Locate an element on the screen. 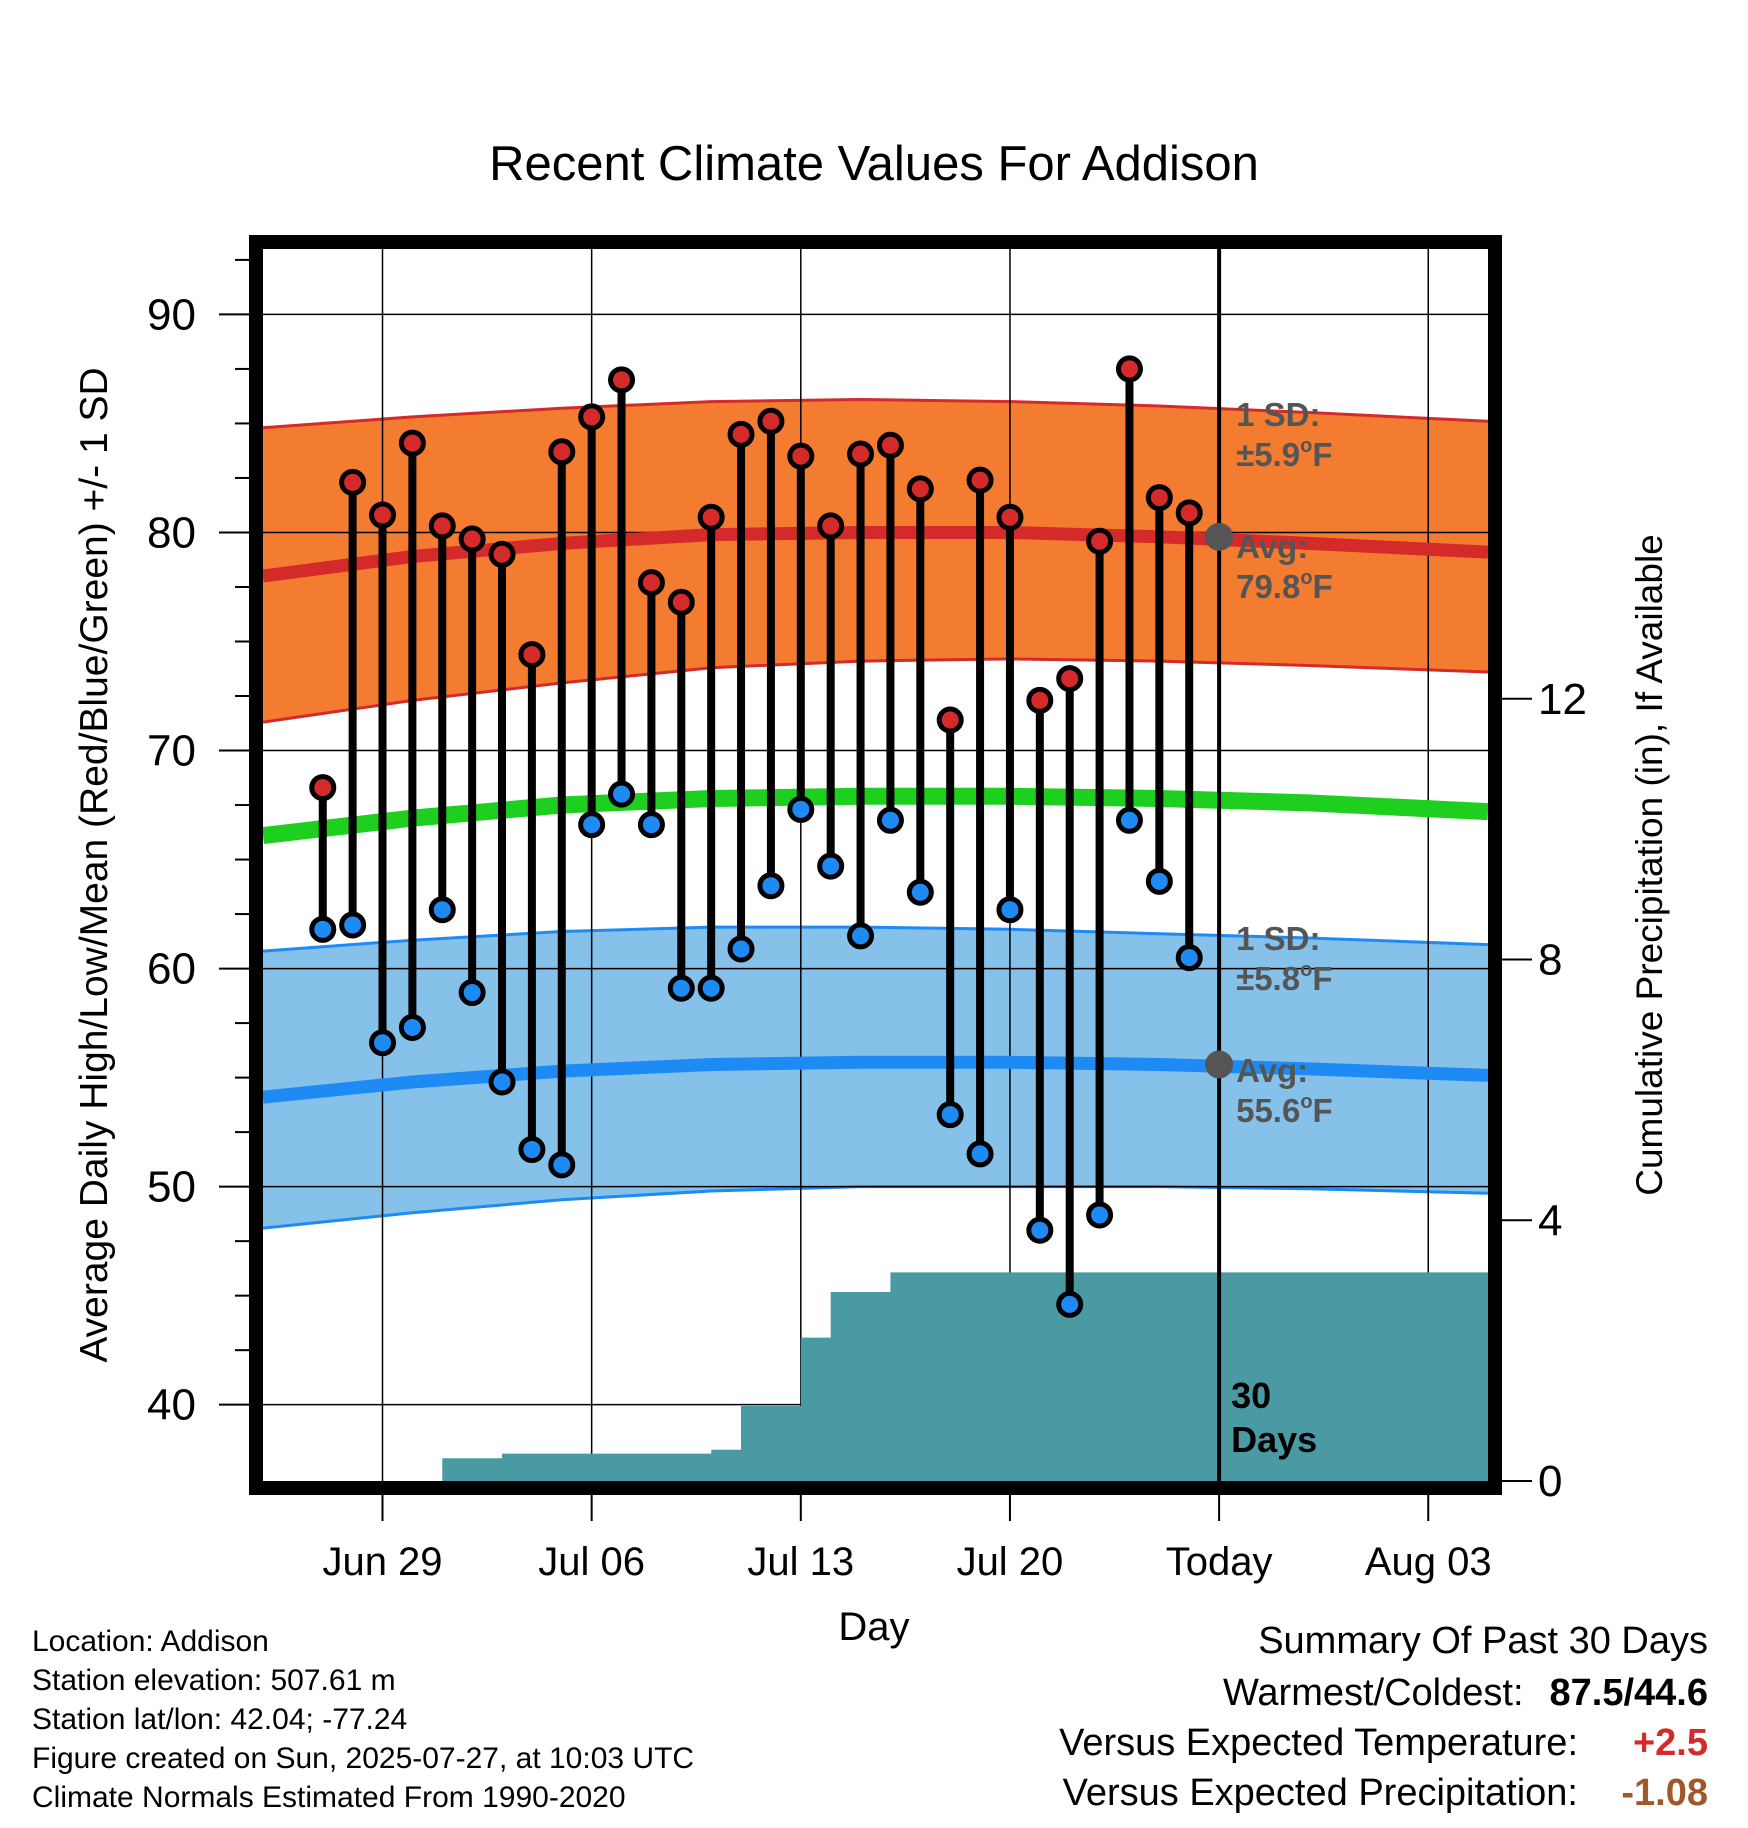 Image resolution: width=1748 pixels, height=1828 pixels. low-sd-band is located at coordinates (875, 1078).